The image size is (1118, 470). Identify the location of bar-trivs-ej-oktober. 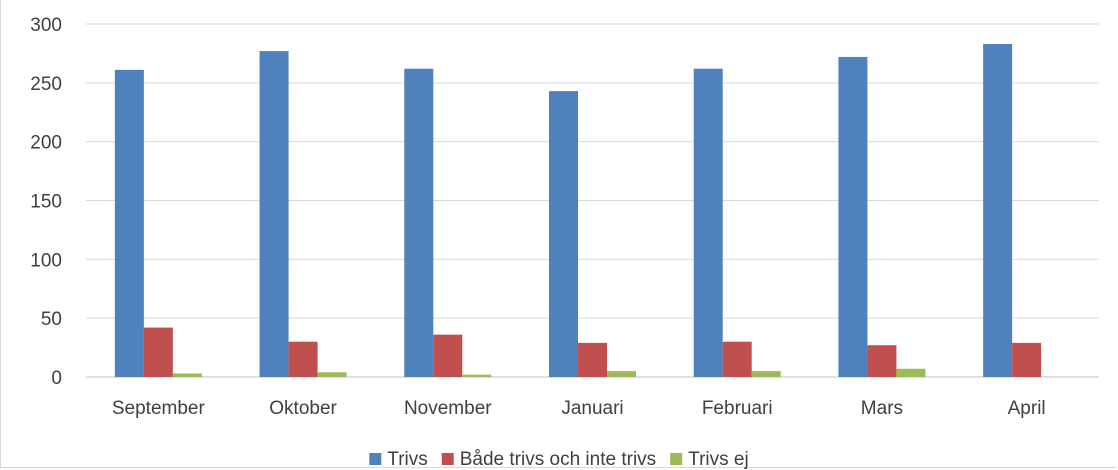
(332, 374).